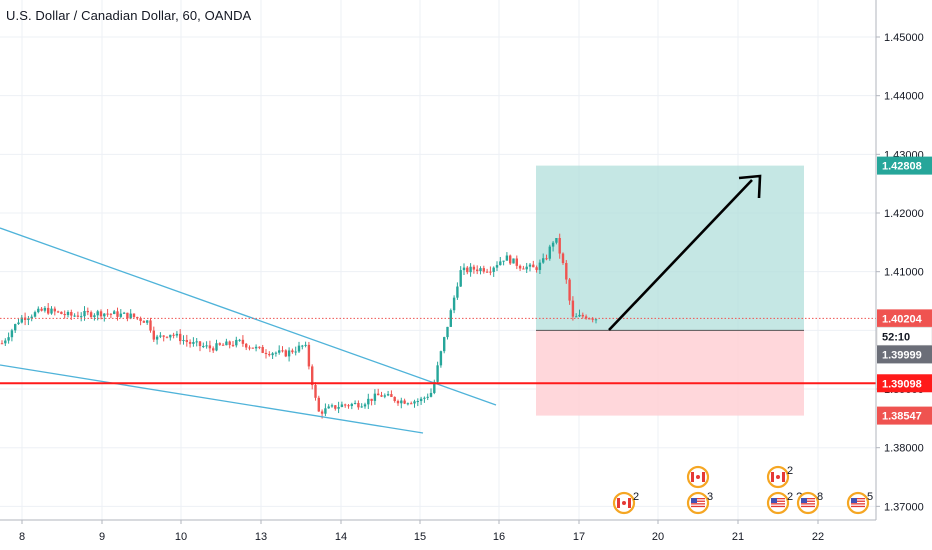  Describe the element at coordinates (698, 477) in the screenshot. I see `canada-flag-icon` at that location.